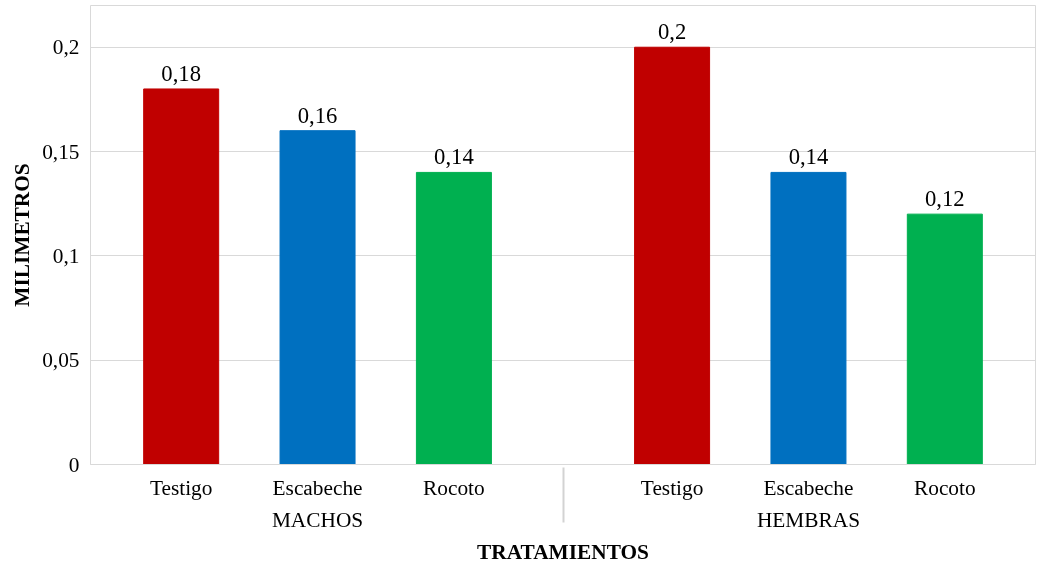 This screenshot has width=1049, height=574. Describe the element at coordinates (181, 73) in the screenshot. I see `data-label: 0,18` at that location.